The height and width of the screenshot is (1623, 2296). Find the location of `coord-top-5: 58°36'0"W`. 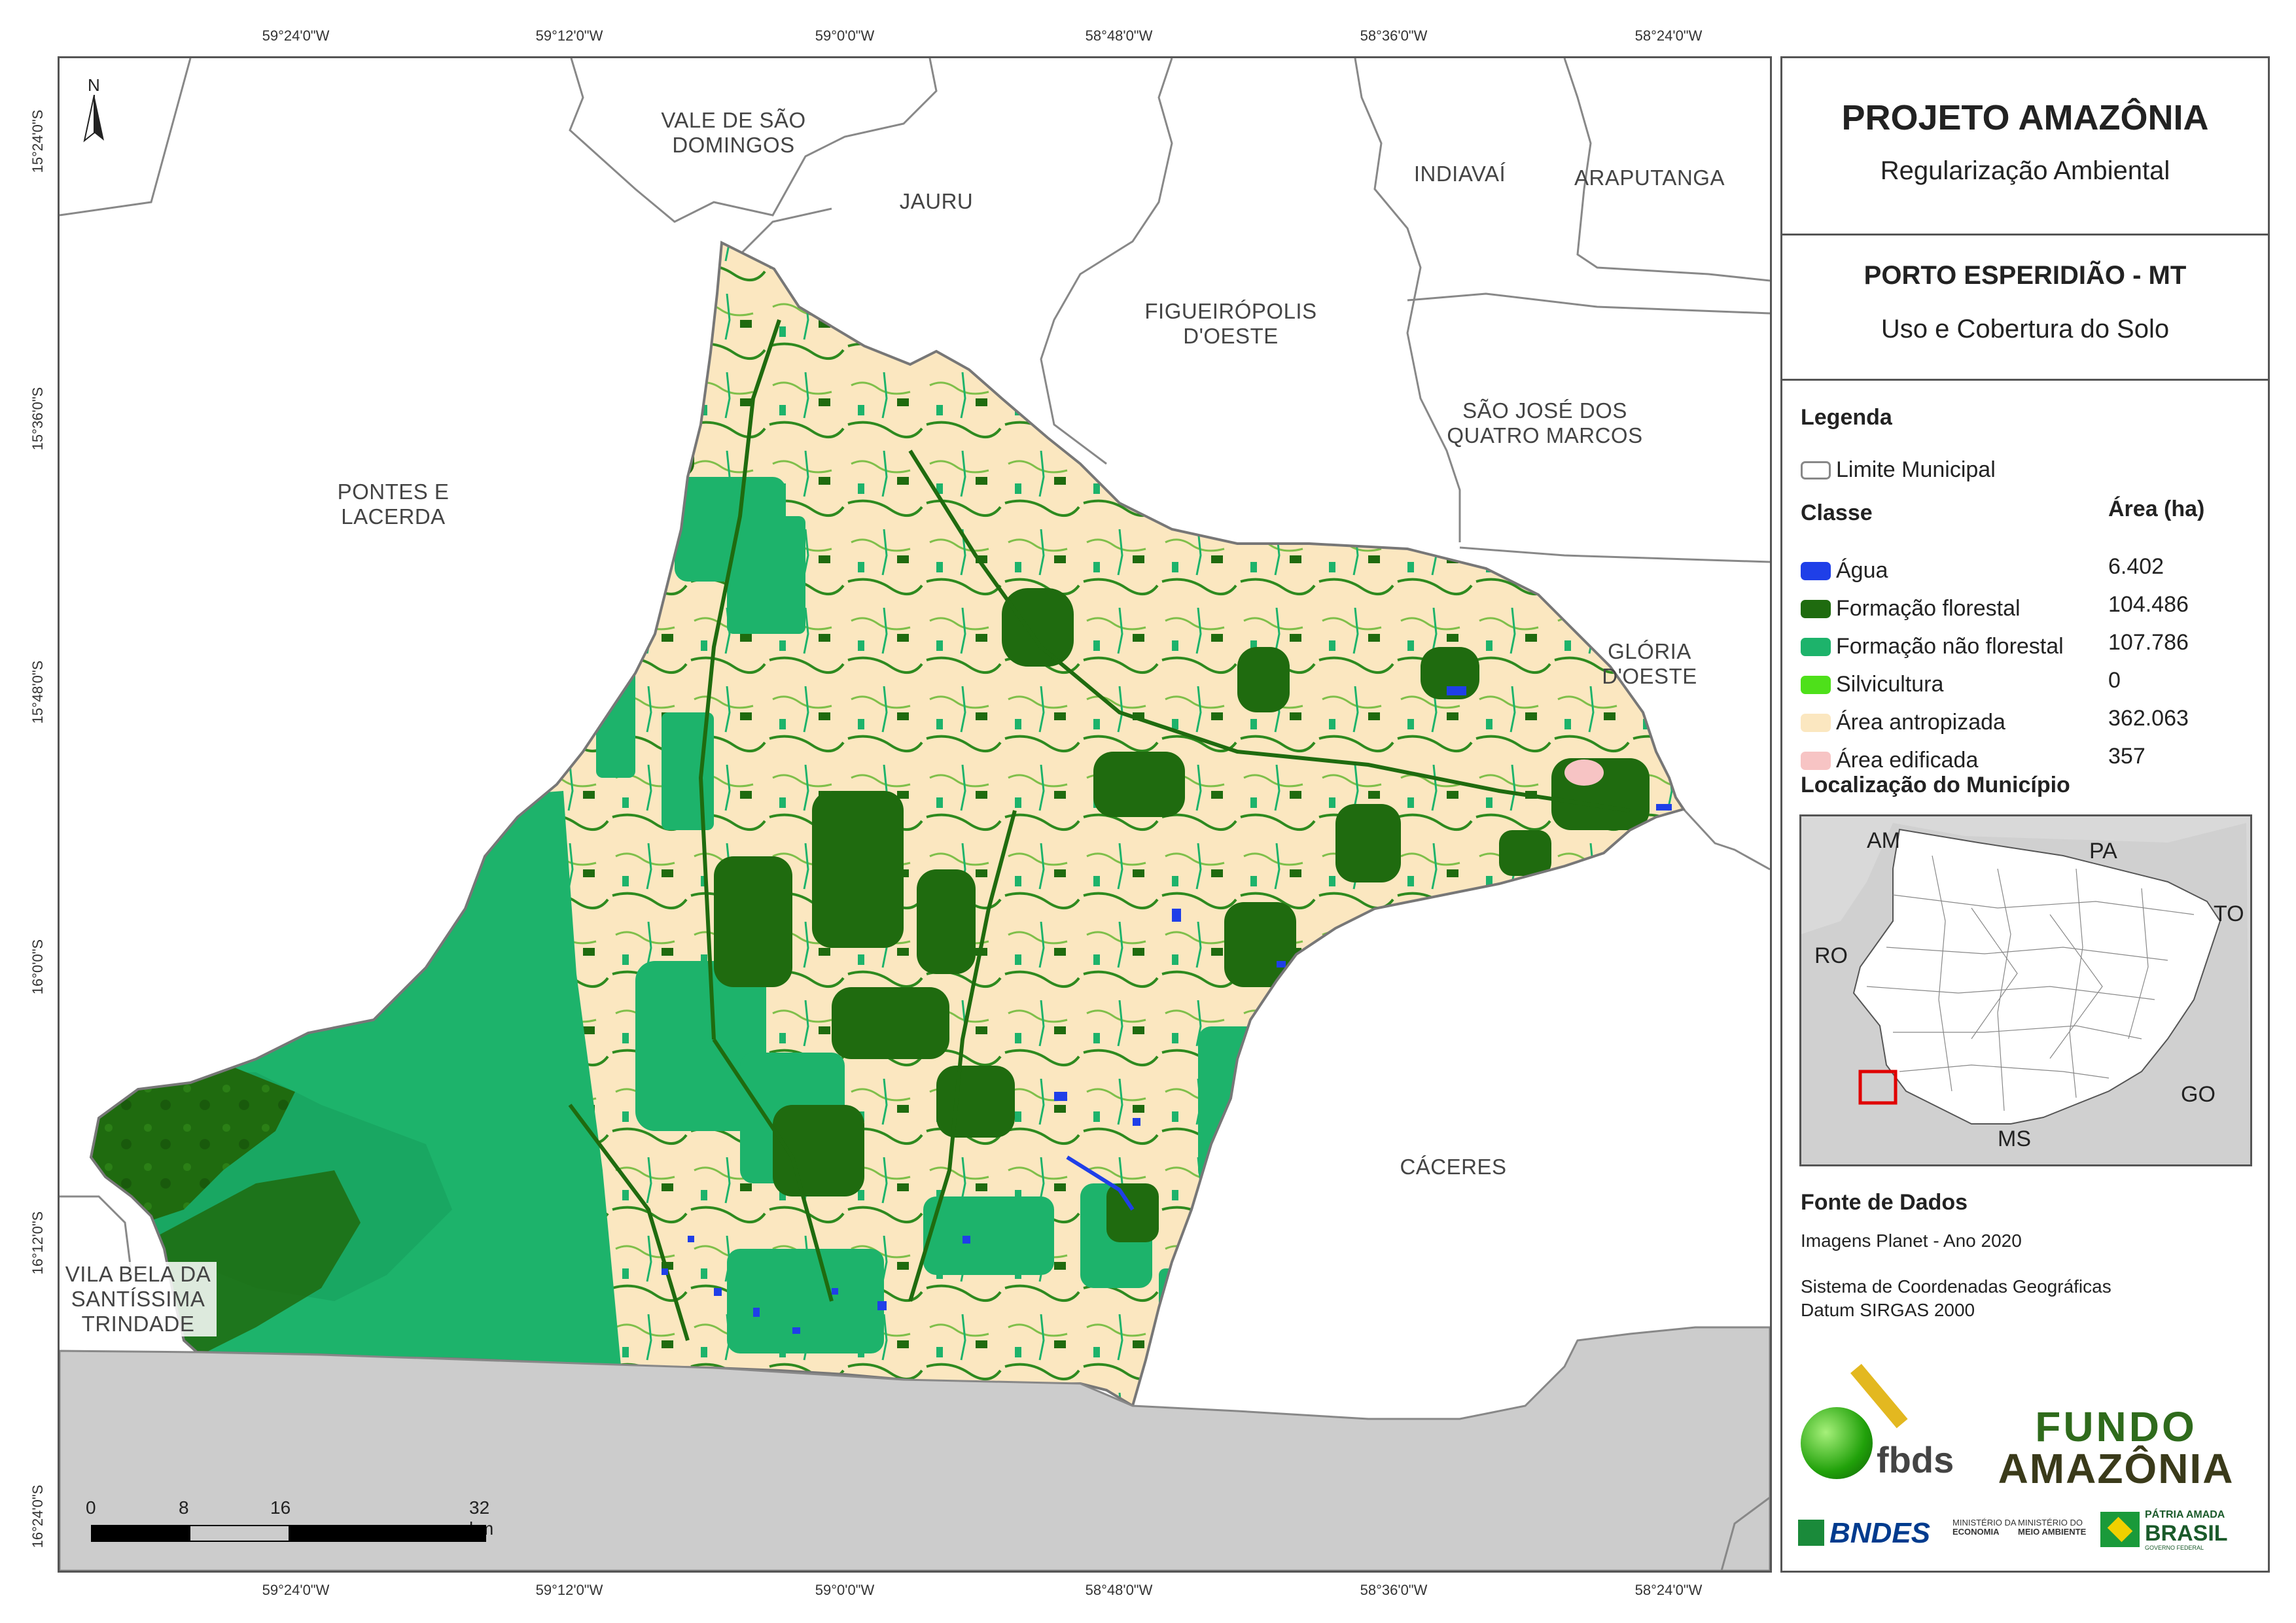

coord-top-5: 58°36'0"W is located at coordinates (1394, 35).